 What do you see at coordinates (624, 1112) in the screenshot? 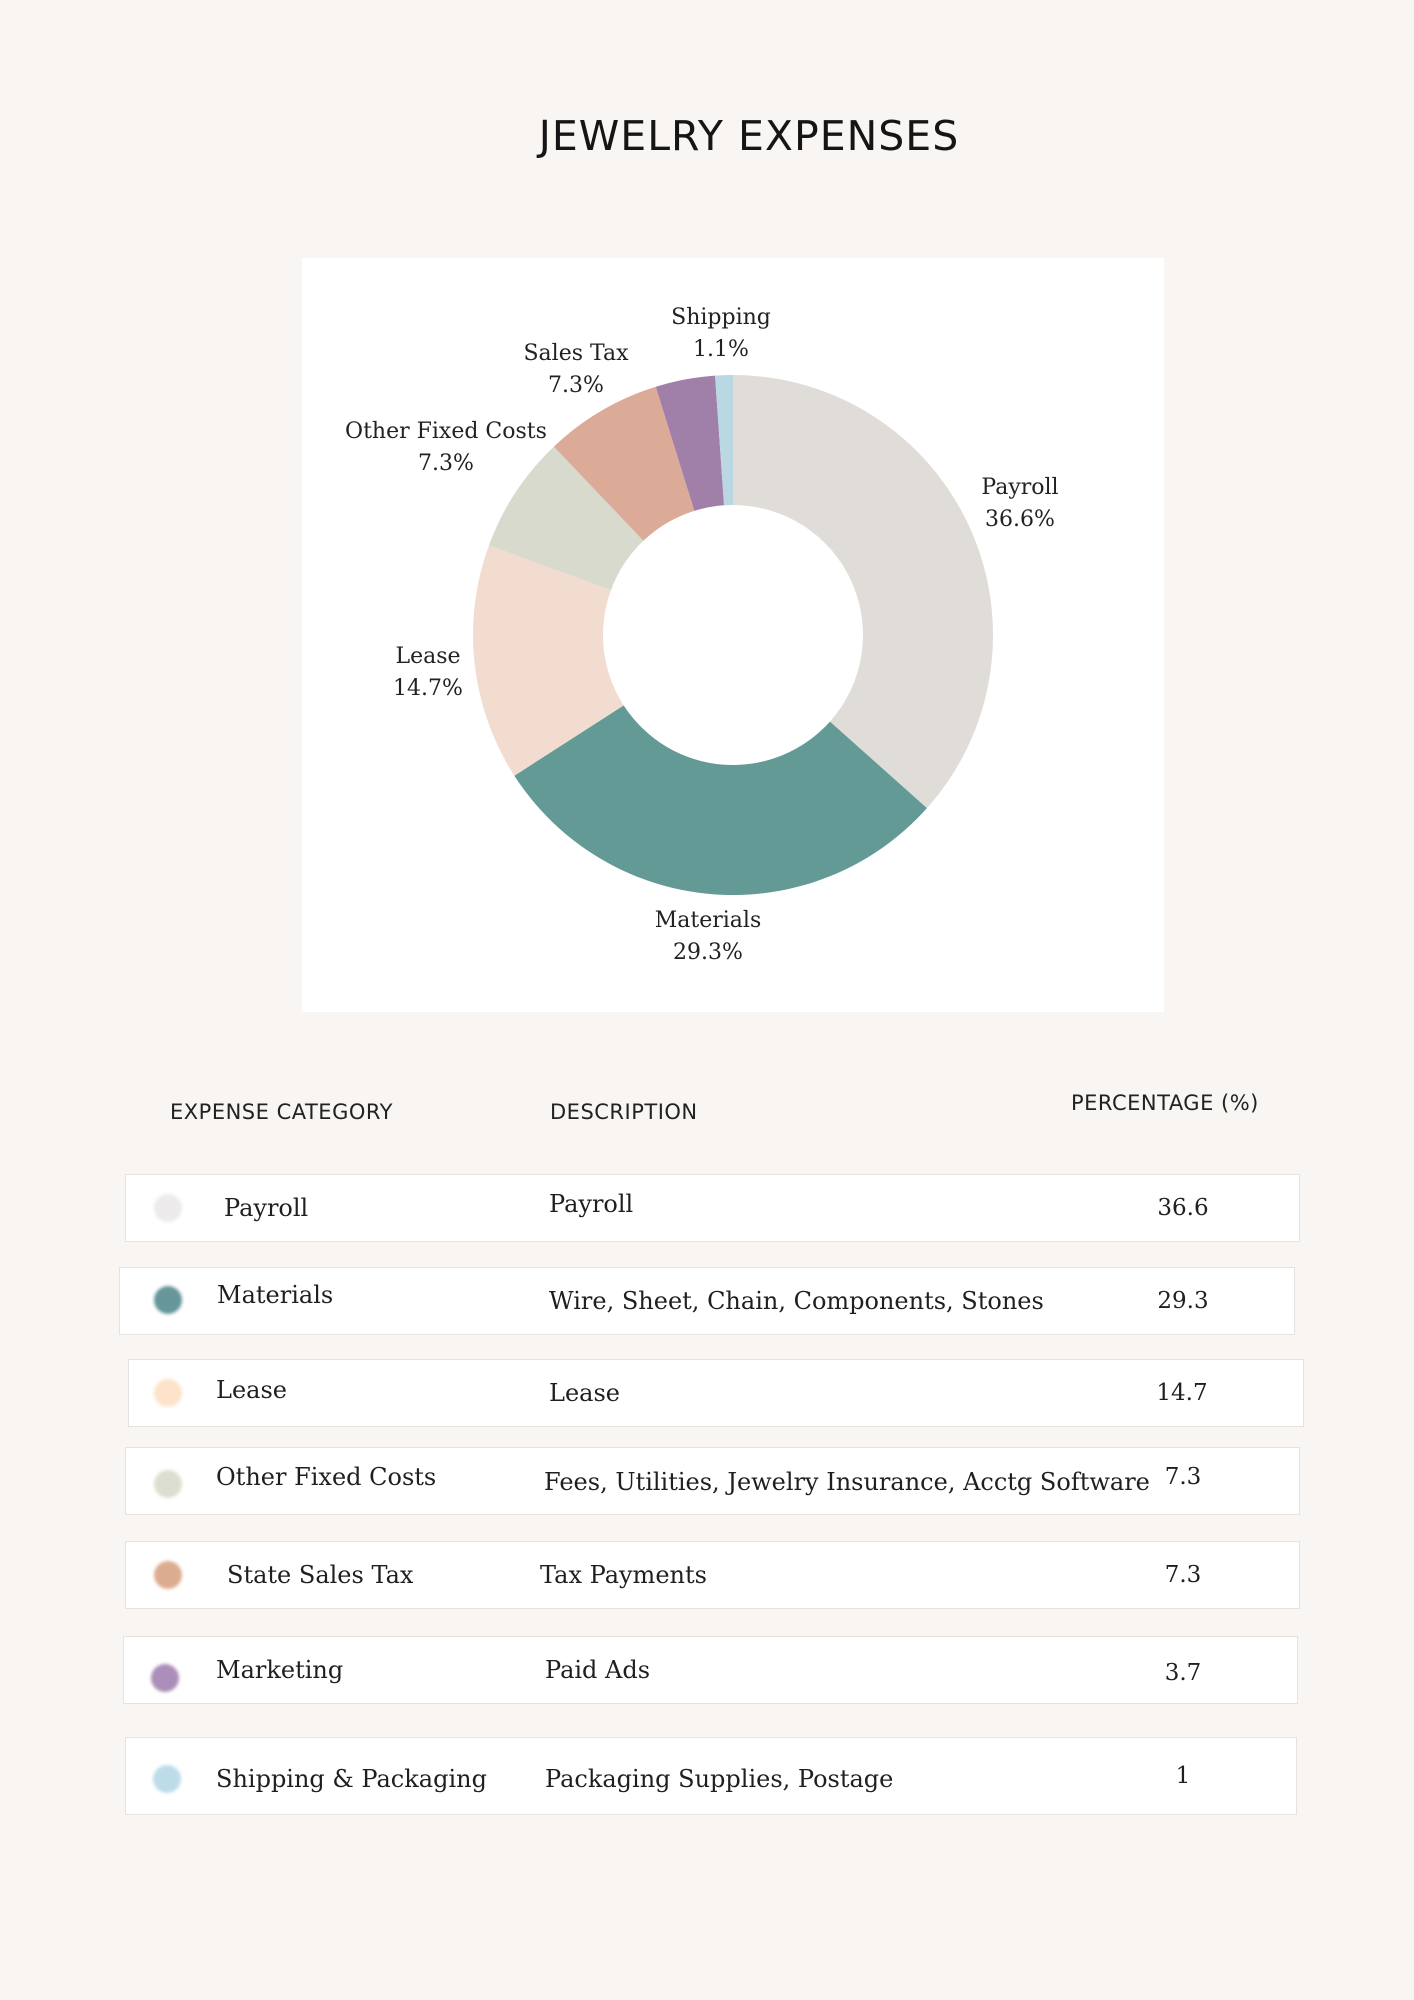
I see `header-description: DESCRIPTION` at bounding box center [624, 1112].